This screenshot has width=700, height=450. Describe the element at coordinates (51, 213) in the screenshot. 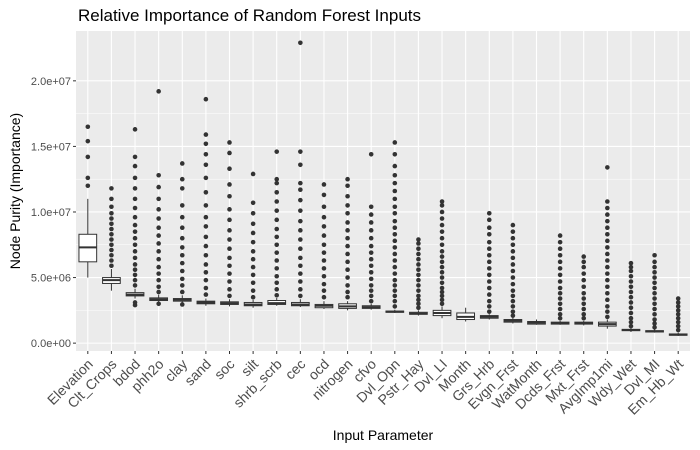

I see `y-tick-label: 1.0e+07` at that location.